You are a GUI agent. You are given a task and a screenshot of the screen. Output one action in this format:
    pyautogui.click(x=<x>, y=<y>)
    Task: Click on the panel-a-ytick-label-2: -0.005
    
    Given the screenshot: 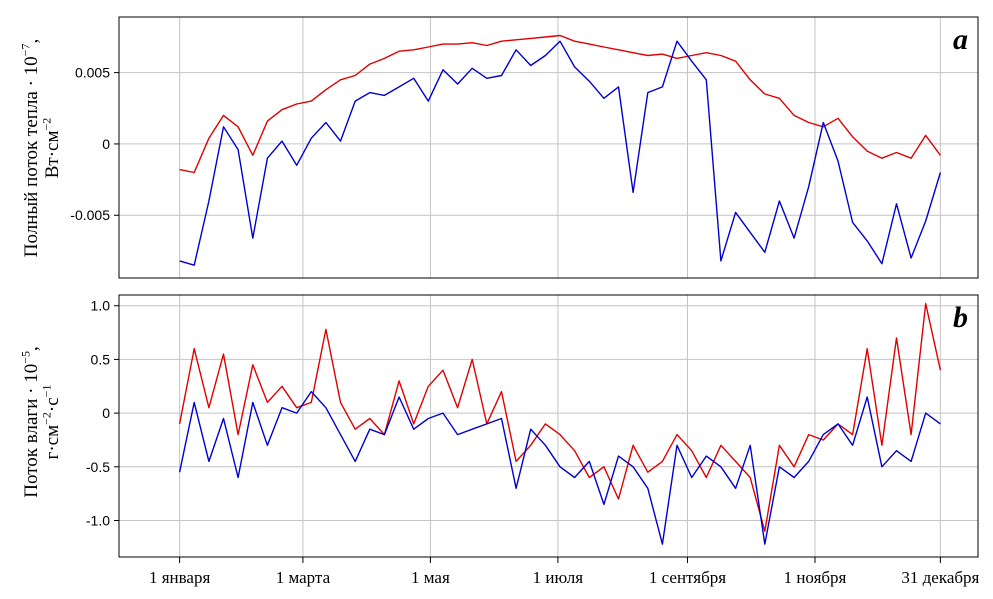 What is the action you would take?
    pyautogui.click(x=90, y=215)
    